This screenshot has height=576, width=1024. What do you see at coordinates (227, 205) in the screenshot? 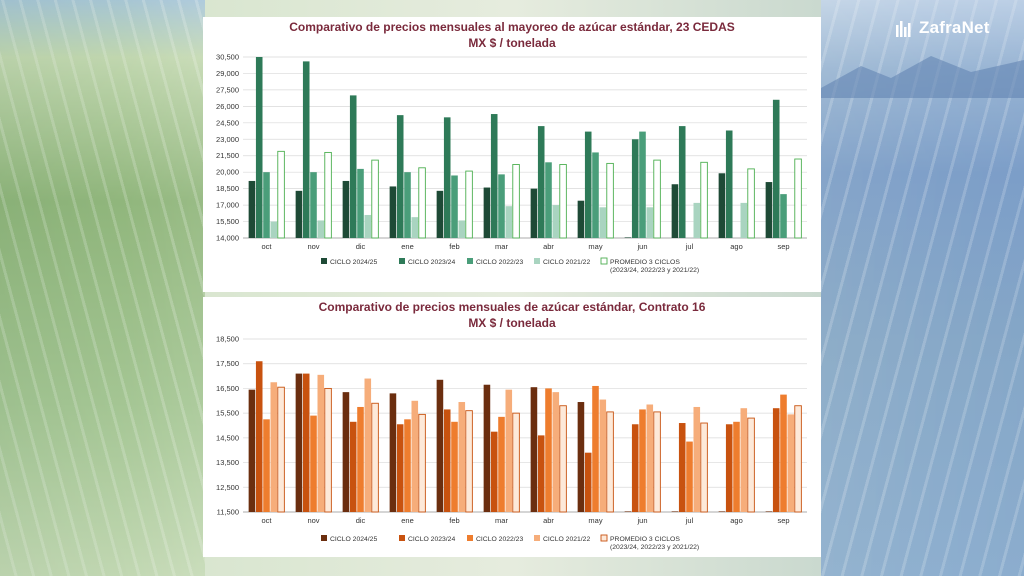
I see `y-tick-label: 17,000` at bounding box center [227, 205].